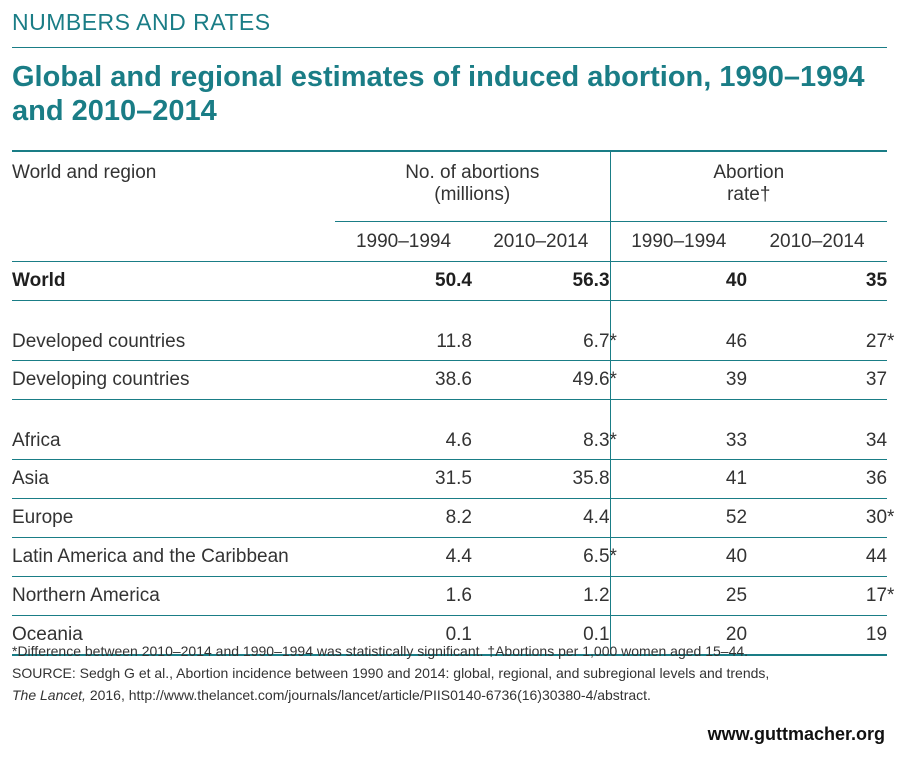 The height and width of the screenshot is (759, 900). What do you see at coordinates (876, 440) in the screenshot?
I see `value-text: 34` at bounding box center [876, 440].